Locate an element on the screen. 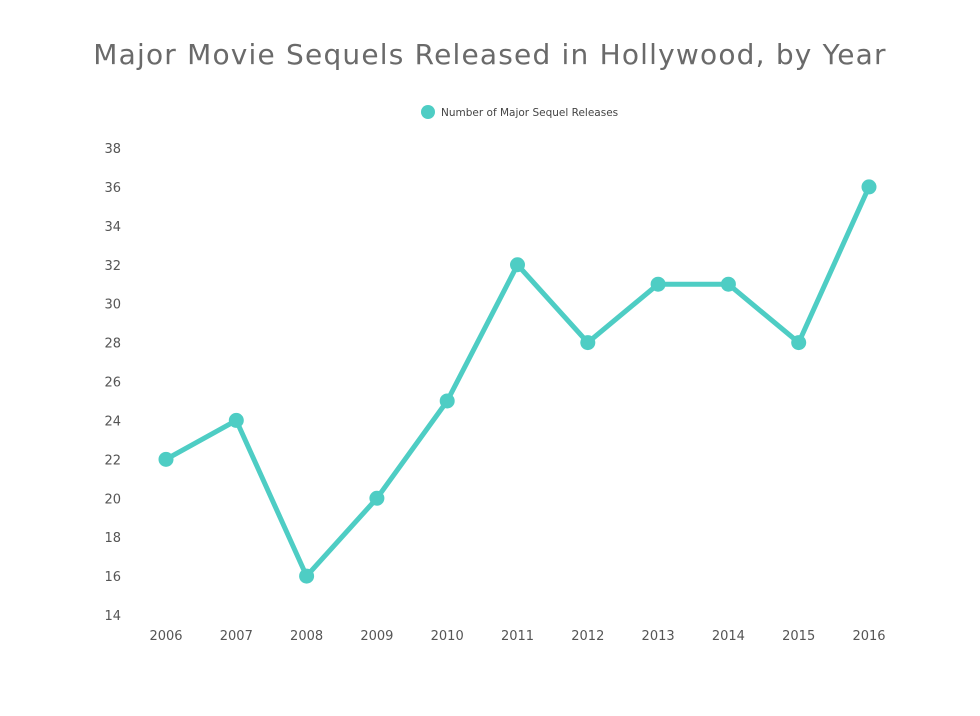 This screenshot has height=716, width=980. y-tick-label: 36 is located at coordinates (112, 188).